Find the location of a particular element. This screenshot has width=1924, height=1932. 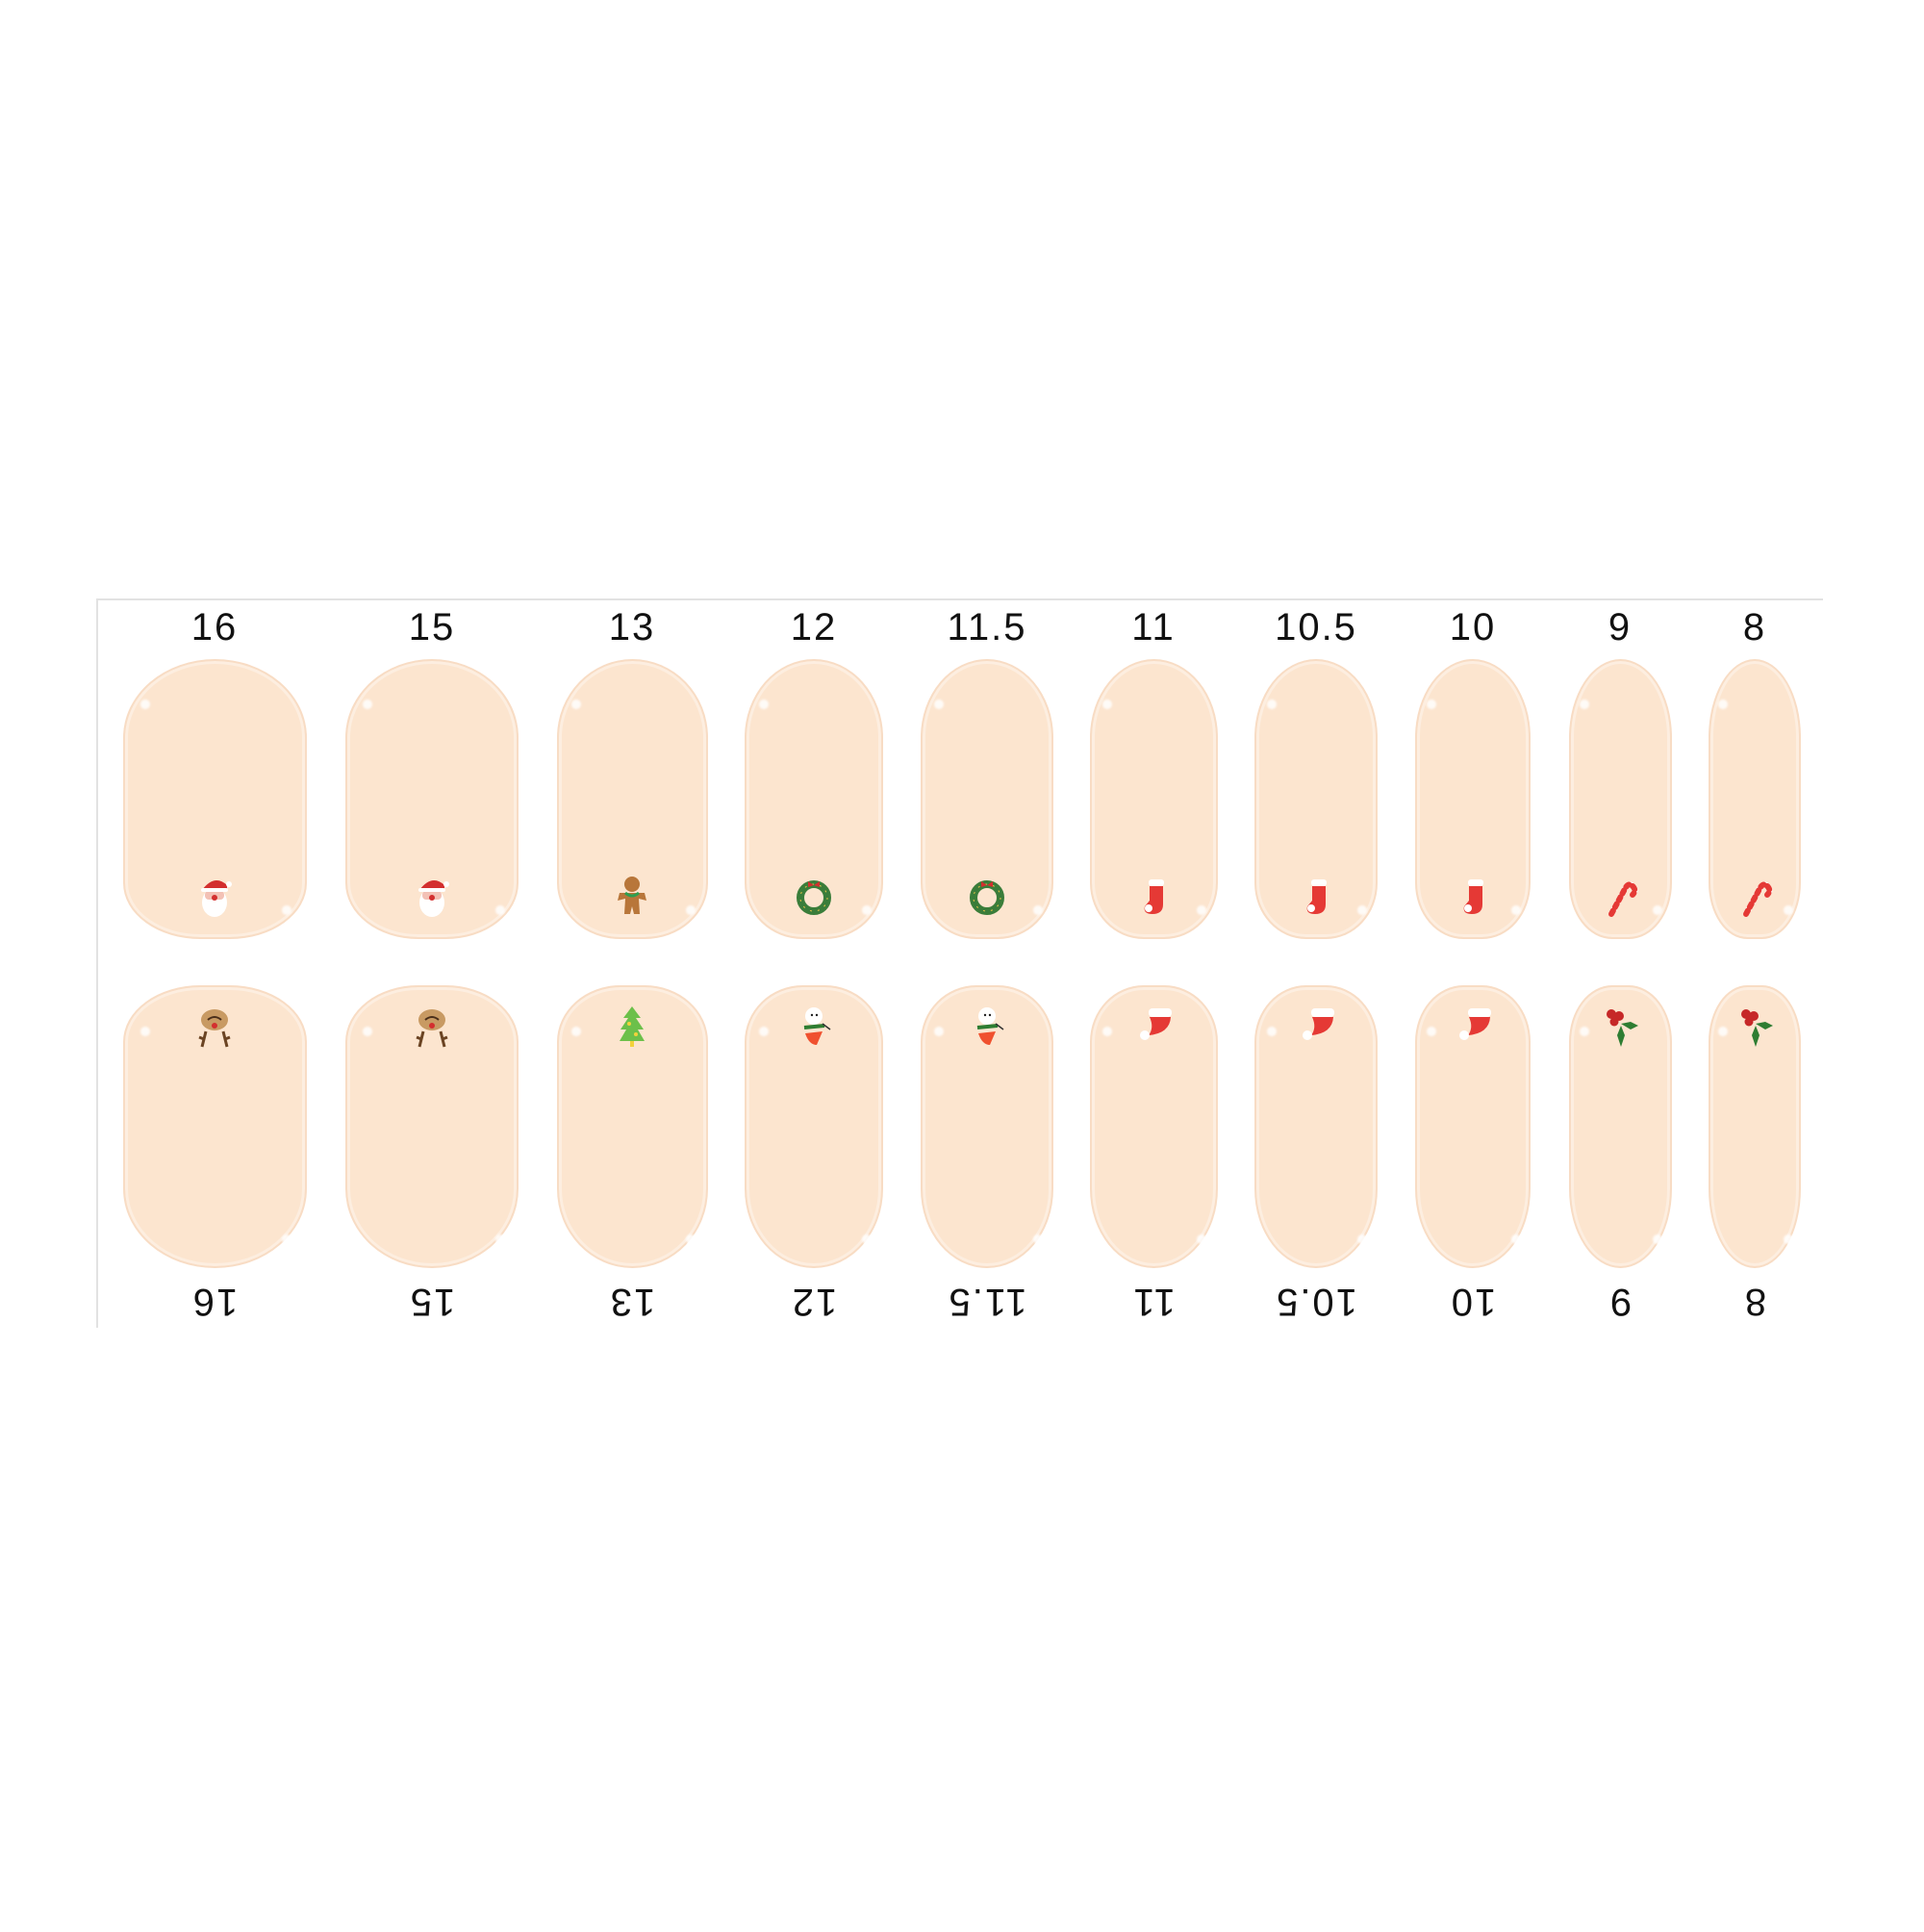

size-label-bottom: 8 is located at coordinates (1754, 1302).